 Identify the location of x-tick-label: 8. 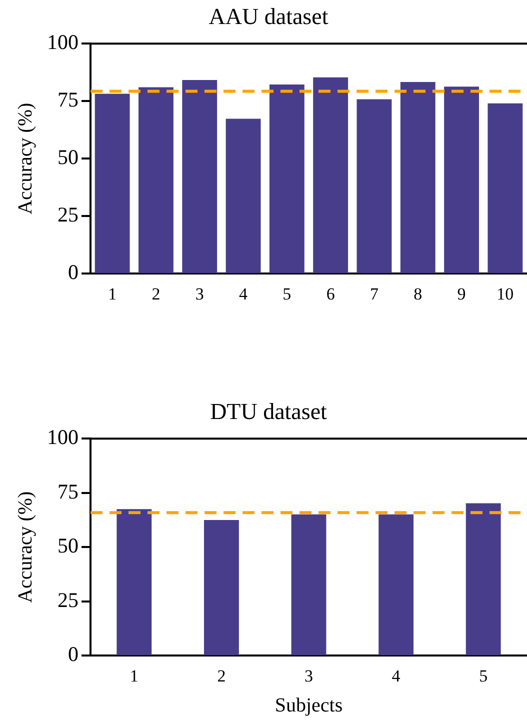
(418, 294).